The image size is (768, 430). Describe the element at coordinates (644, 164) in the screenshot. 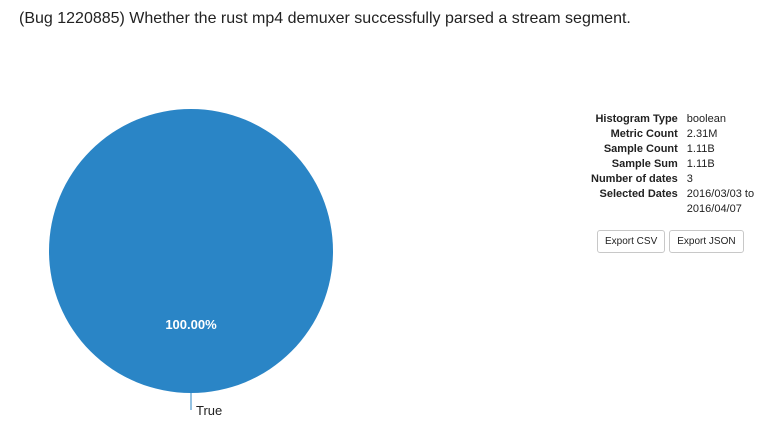

I see `stat-label: Sample Sum` at that location.